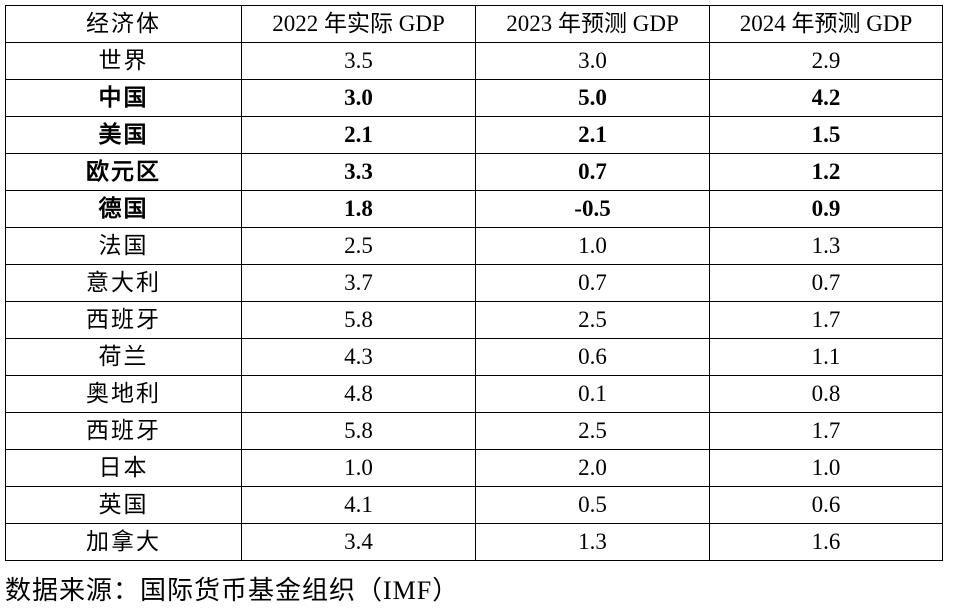 The image size is (961, 615). I want to click on data-source-note: 数据来源：国际货币基金组织（IMF）, so click(232, 590).